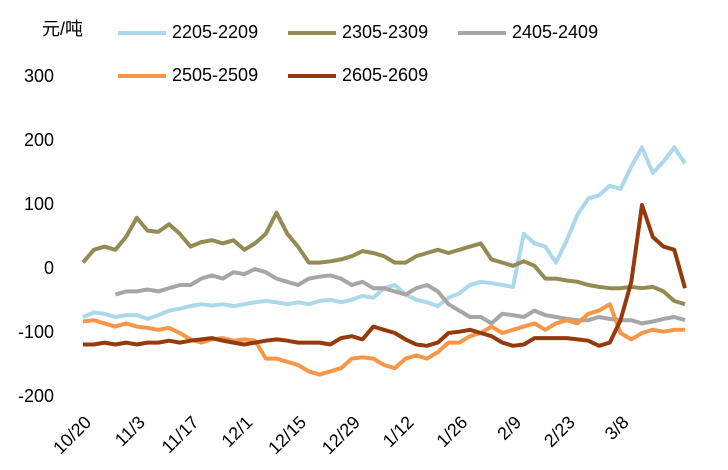 The width and height of the screenshot is (728, 470). I want to click on y-tick-label: 200, so click(39, 140).